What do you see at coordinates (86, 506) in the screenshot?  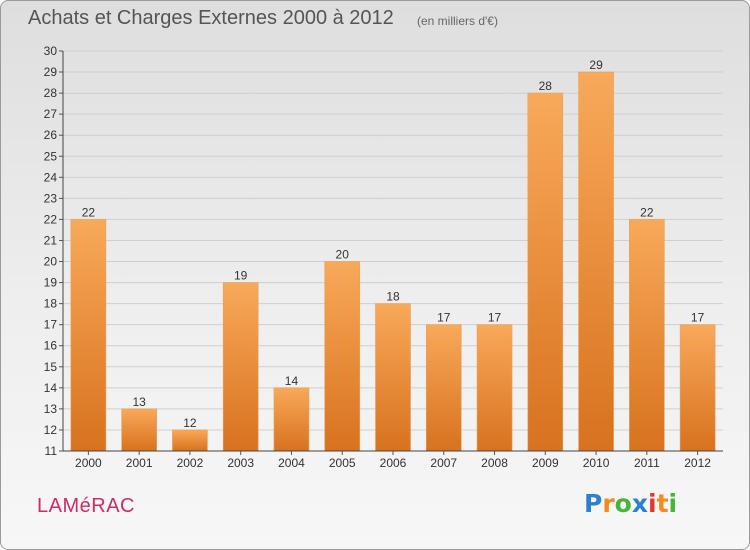 I see `commune-name: LAMéRAC` at bounding box center [86, 506].